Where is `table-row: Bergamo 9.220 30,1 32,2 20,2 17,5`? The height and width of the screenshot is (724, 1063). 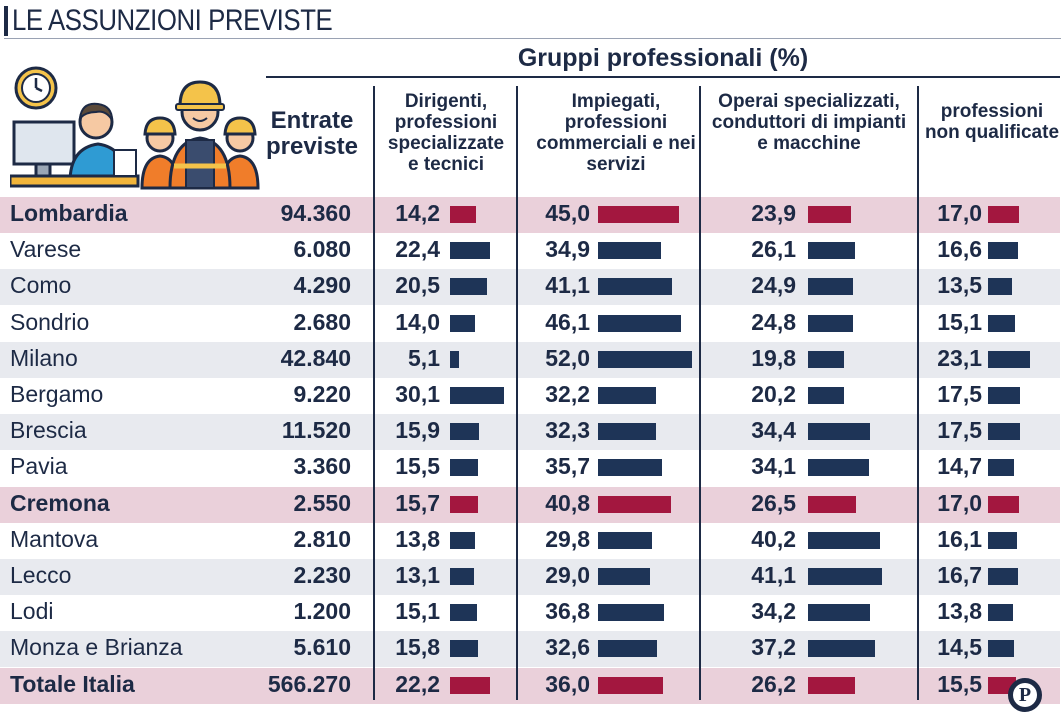 table-row: Bergamo 9.220 30,1 32,2 20,2 17,5 is located at coordinates (530, 396).